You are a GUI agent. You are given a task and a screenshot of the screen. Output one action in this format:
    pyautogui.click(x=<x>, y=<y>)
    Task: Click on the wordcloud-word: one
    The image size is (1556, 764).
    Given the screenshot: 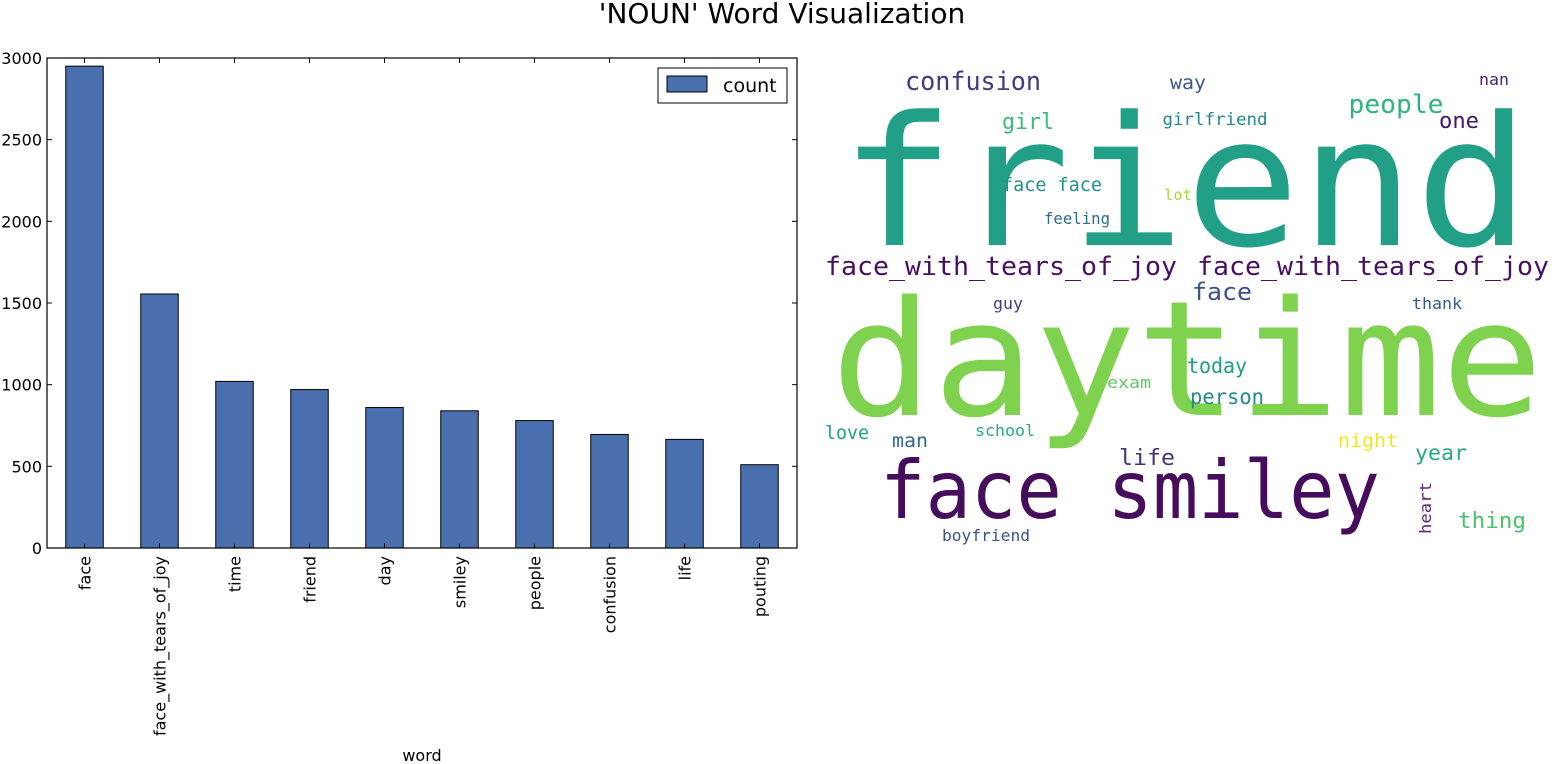 What is the action you would take?
    pyautogui.click(x=1459, y=121)
    